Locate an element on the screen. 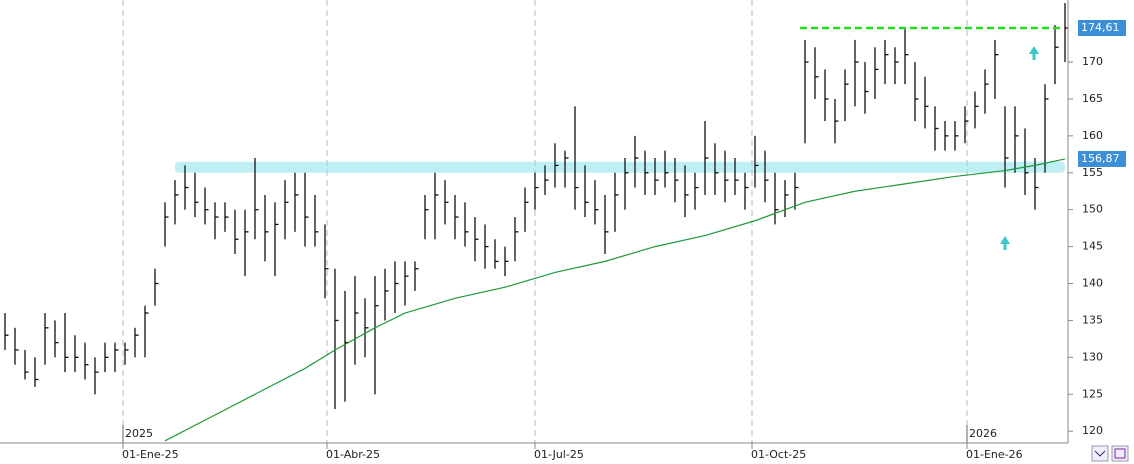 This screenshot has height=464, width=1134. price-label: 156,87 is located at coordinates (1100, 158).